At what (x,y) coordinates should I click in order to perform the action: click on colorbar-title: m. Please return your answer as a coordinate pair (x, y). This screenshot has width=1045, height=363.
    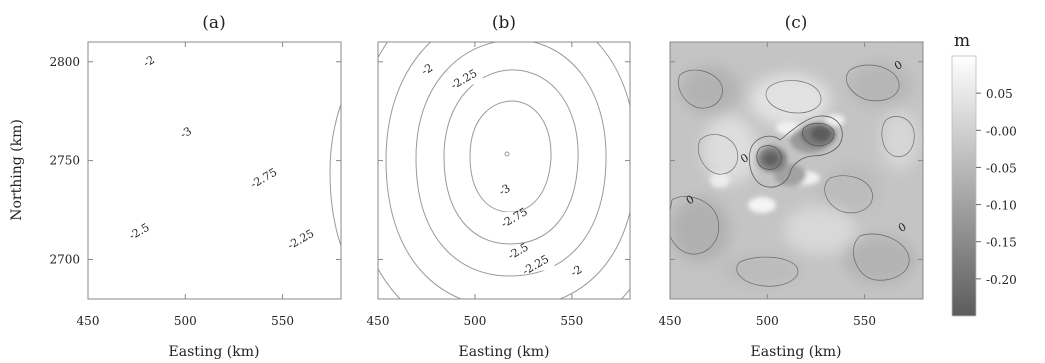
    Looking at the image, I should click on (962, 41).